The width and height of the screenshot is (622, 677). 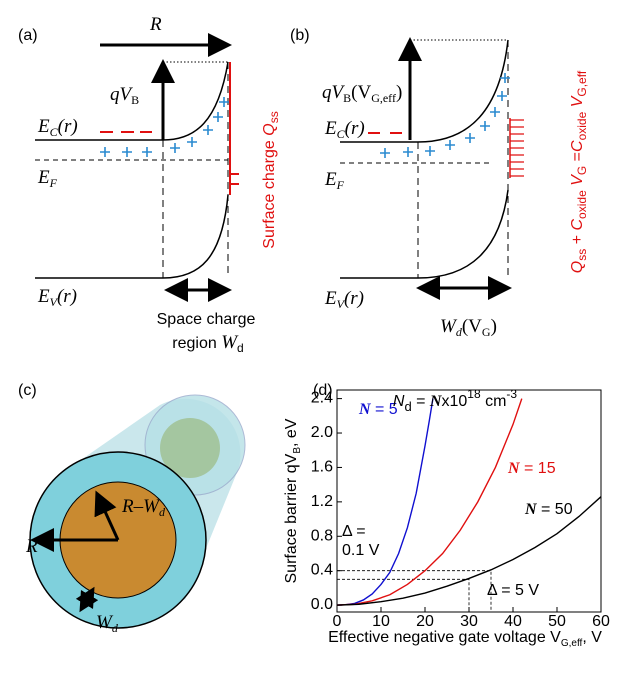 What do you see at coordinates (300, 35) in the screenshot?
I see `panel-label: (b)` at bounding box center [300, 35].